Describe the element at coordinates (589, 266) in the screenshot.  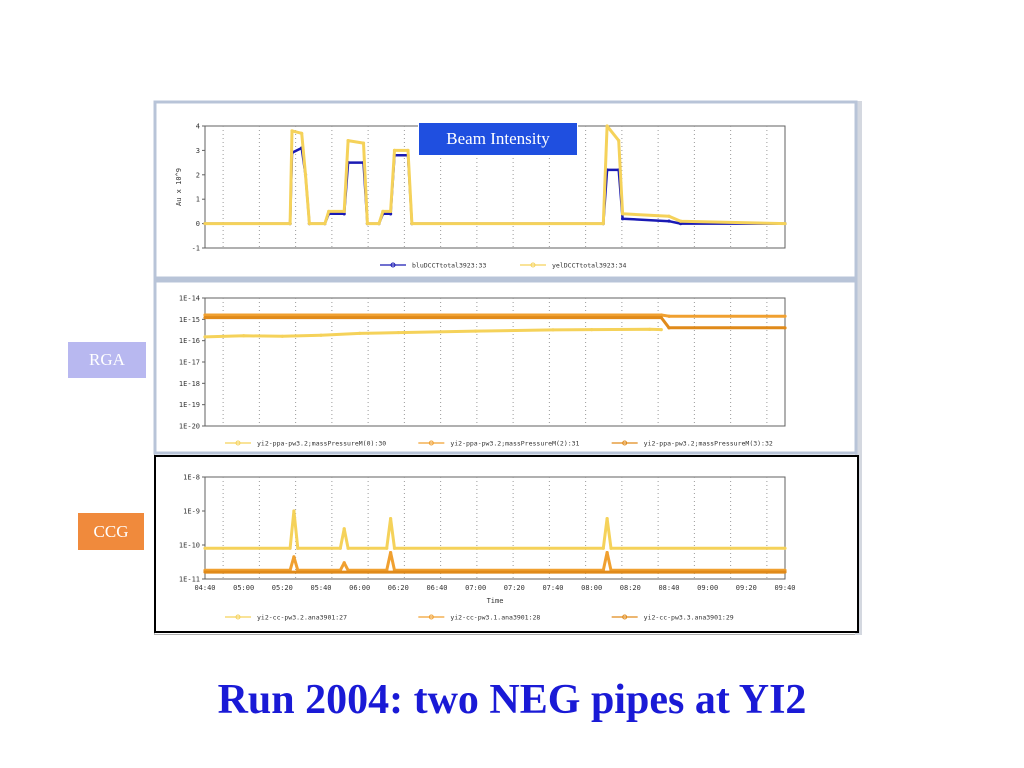
I see `legend-label: yelDCCTtotal3923:34` at that location.